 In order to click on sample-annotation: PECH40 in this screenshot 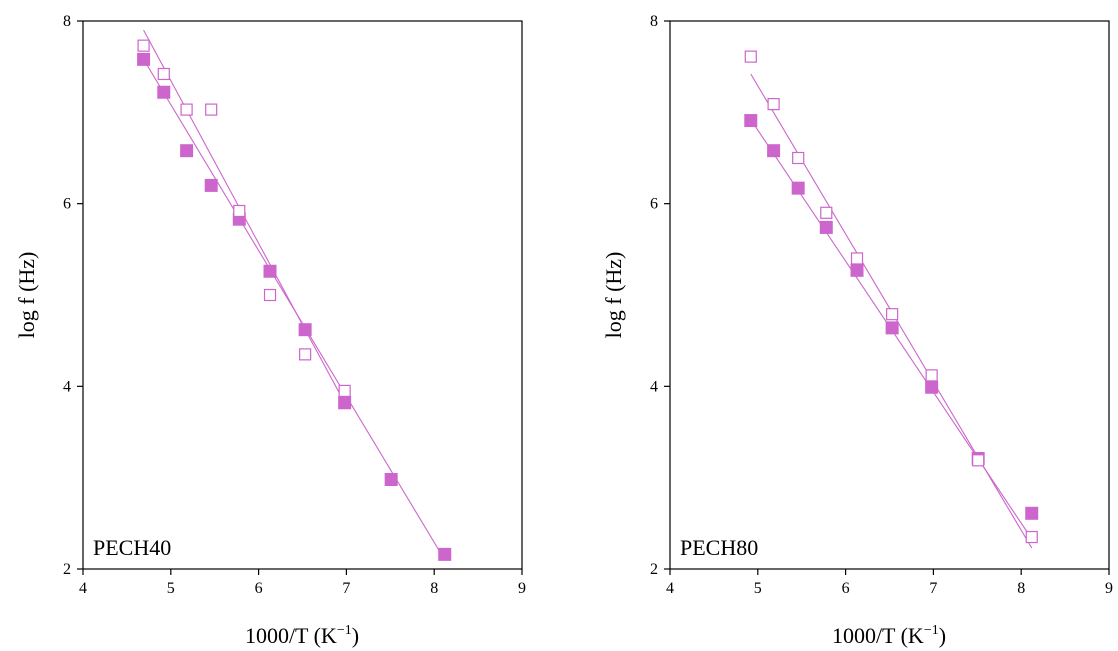, I will do `click(132, 547)`.